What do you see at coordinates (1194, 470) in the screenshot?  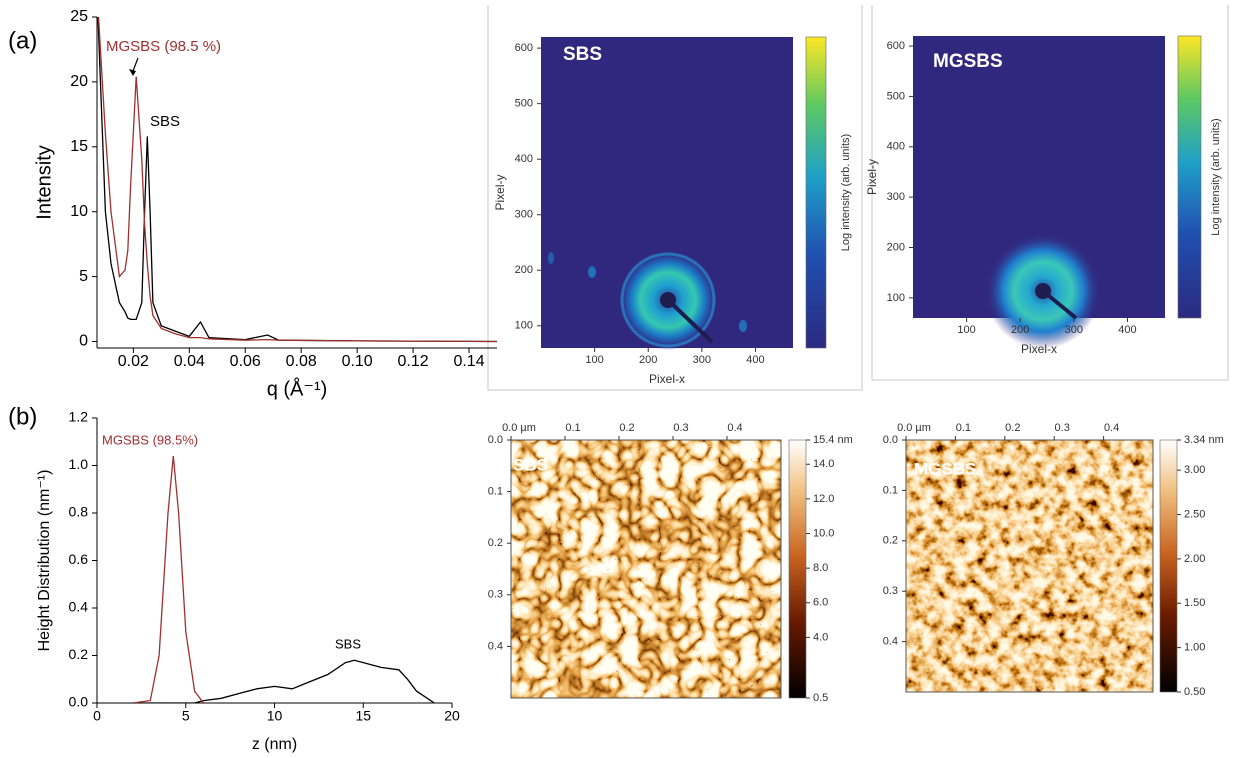 I see `colorbar-tick-label: 3.00` at bounding box center [1194, 470].